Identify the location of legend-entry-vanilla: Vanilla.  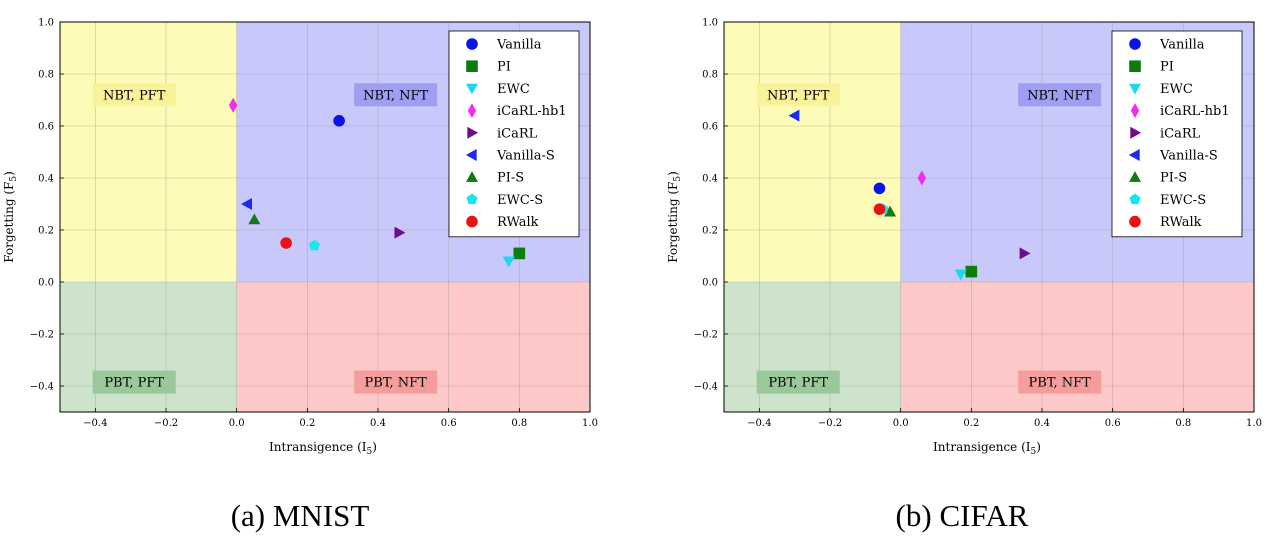
(1182, 45).